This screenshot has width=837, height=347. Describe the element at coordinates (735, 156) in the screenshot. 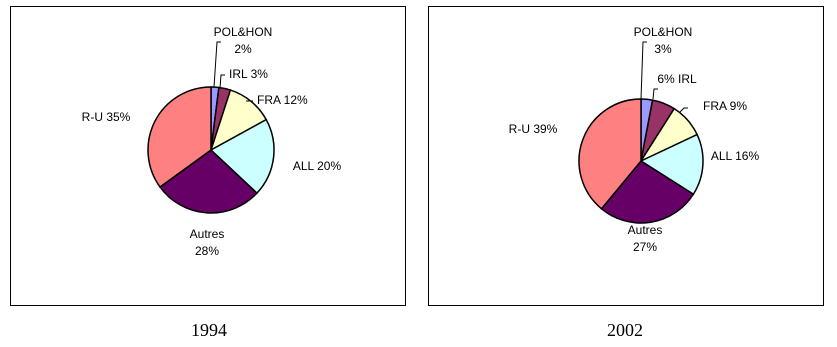

I see `data-label-all-2002: ALL 16%` at that location.